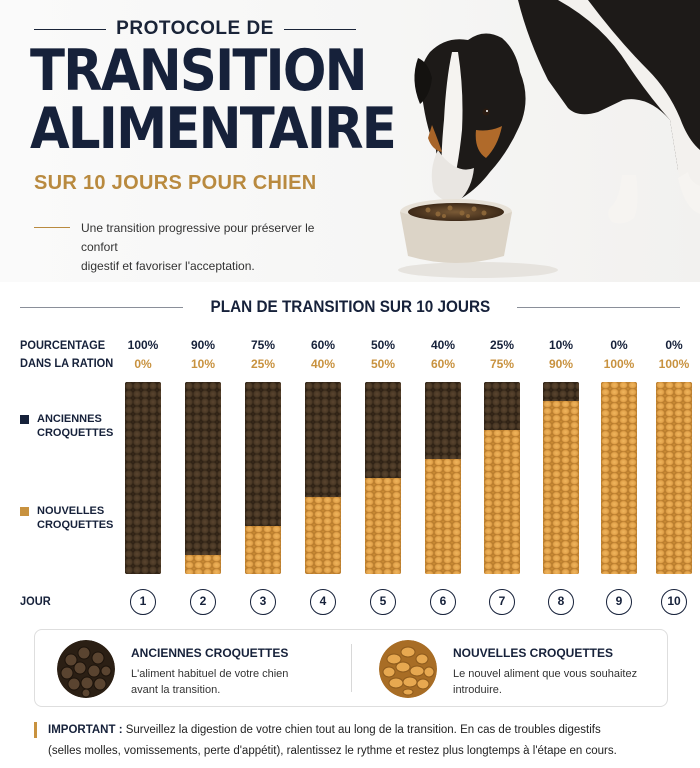 This screenshot has height=768, width=700. I want to click on old-percentage-label: 50%, so click(383, 345).